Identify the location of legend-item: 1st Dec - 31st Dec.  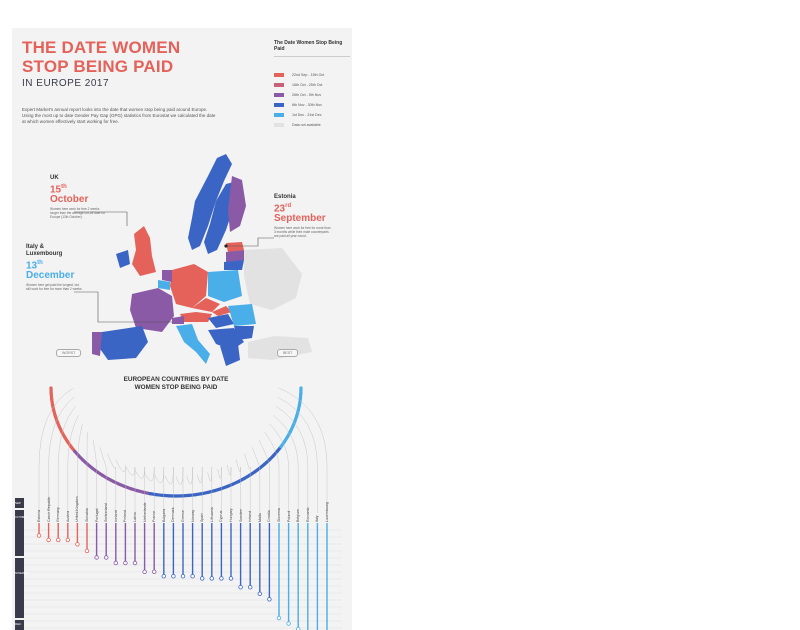
(298, 115).